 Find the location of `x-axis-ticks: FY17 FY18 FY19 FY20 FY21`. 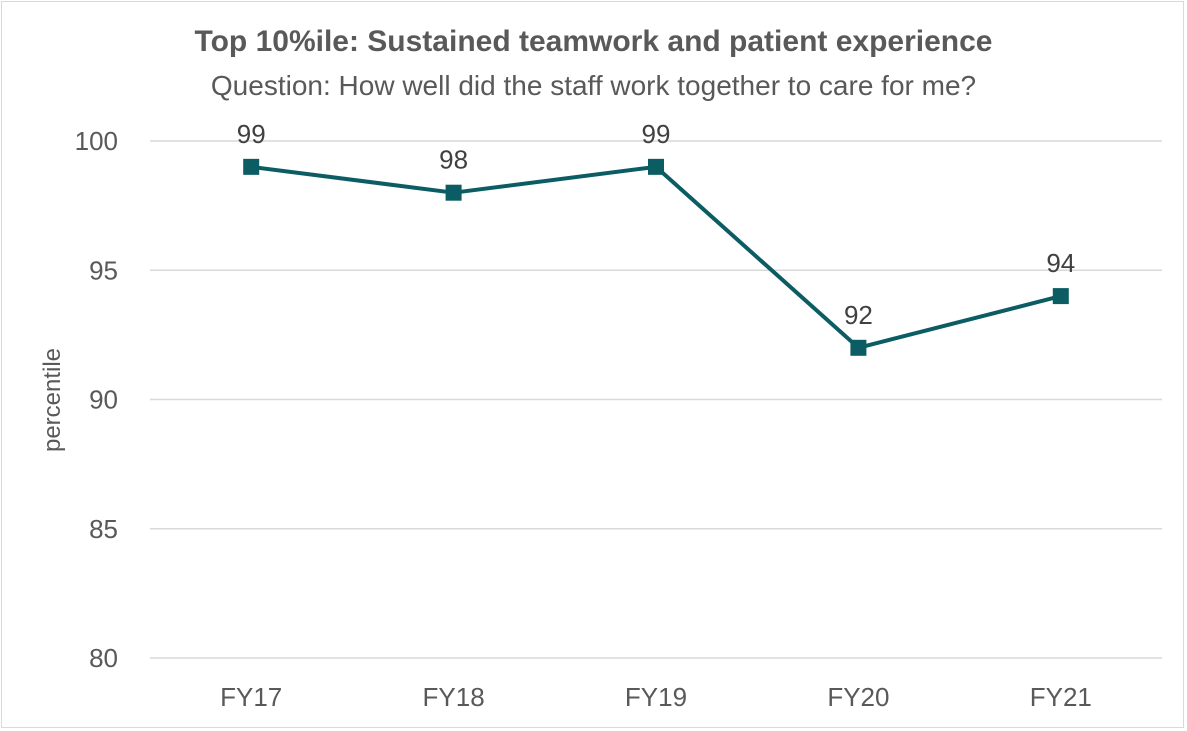

x-axis-ticks: FY17 FY18 FY19 FY20 FY21 is located at coordinates (656, 697).